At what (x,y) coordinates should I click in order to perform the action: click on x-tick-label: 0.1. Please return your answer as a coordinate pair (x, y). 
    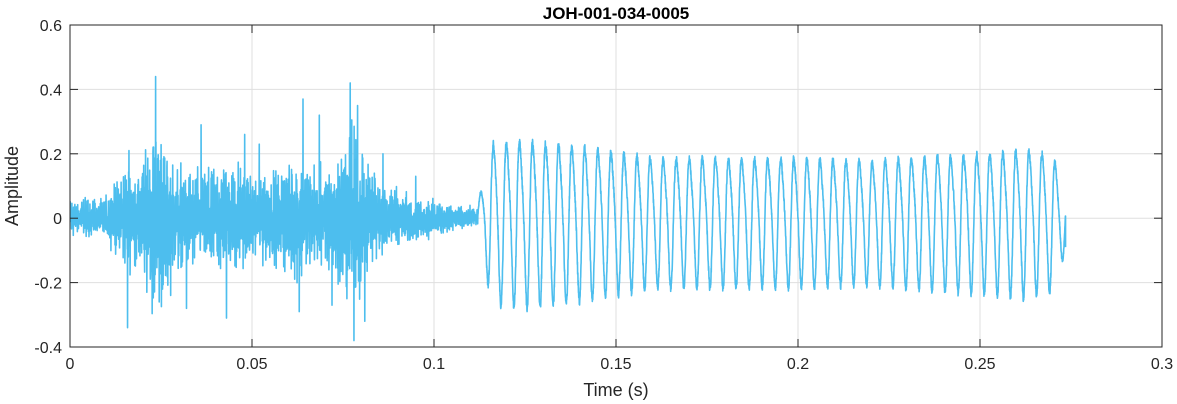
    Looking at the image, I should click on (434, 364).